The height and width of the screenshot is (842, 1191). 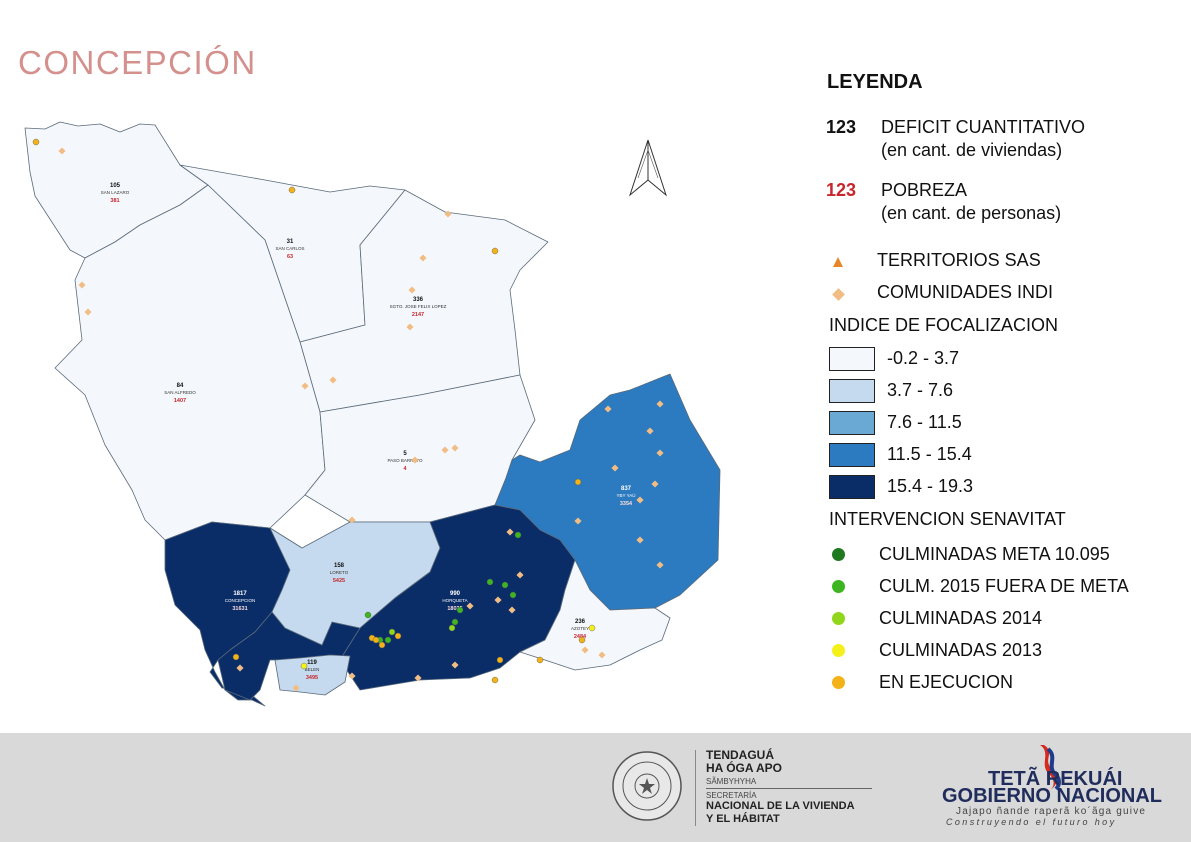 What do you see at coordinates (405, 469) in the screenshot?
I see `district-pobreza-label: 4` at bounding box center [405, 469].